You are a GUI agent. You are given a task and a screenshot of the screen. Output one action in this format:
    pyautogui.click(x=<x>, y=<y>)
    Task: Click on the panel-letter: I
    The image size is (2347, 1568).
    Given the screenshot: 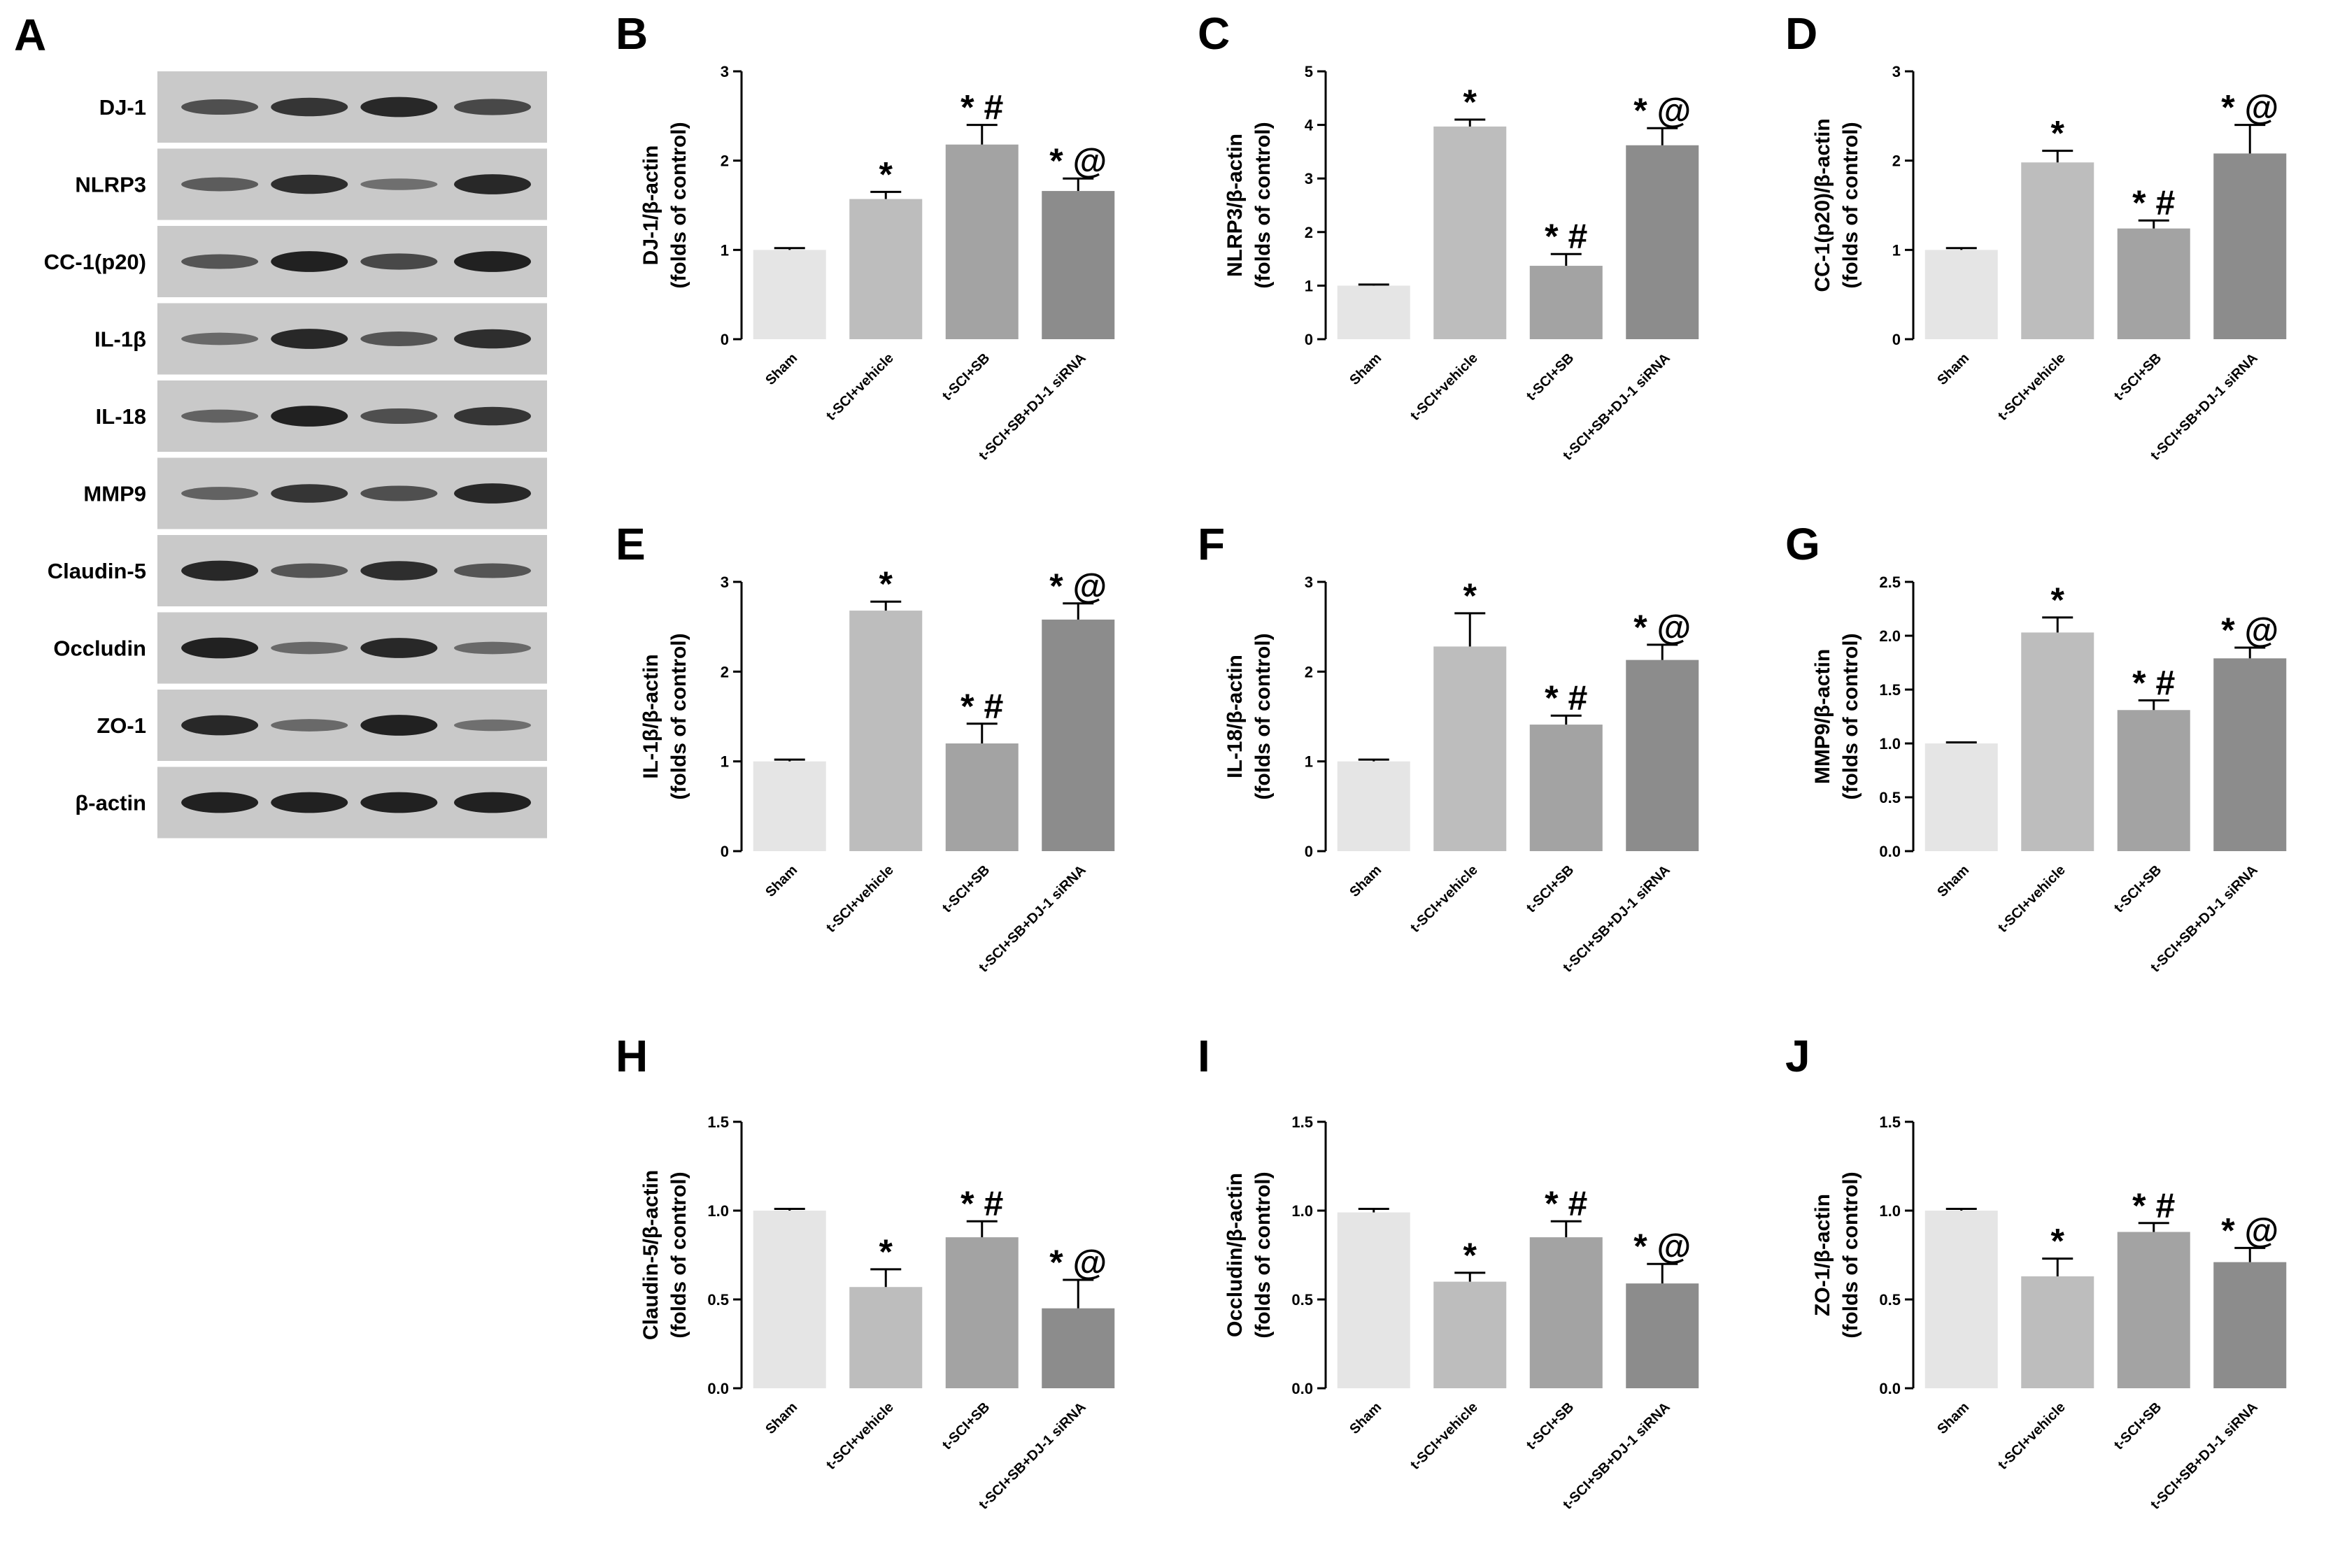 What is the action you would take?
    pyautogui.click(x=1204, y=1056)
    